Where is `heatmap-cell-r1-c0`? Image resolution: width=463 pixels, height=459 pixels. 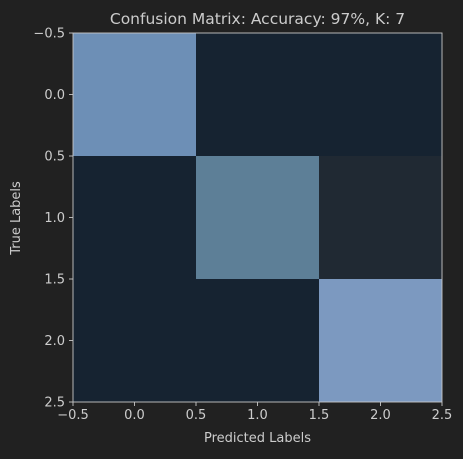
heatmap-cell-r1-c0 is located at coordinates (134, 217).